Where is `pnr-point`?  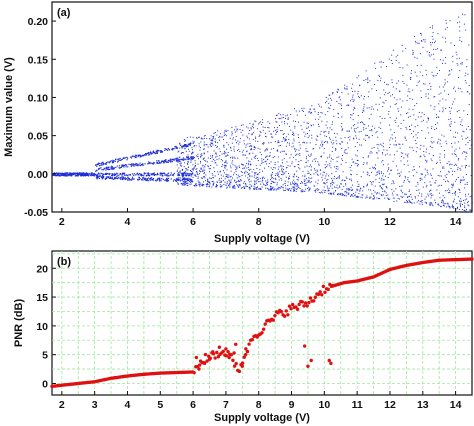 pnr-point is located at coordinates (244, 357).